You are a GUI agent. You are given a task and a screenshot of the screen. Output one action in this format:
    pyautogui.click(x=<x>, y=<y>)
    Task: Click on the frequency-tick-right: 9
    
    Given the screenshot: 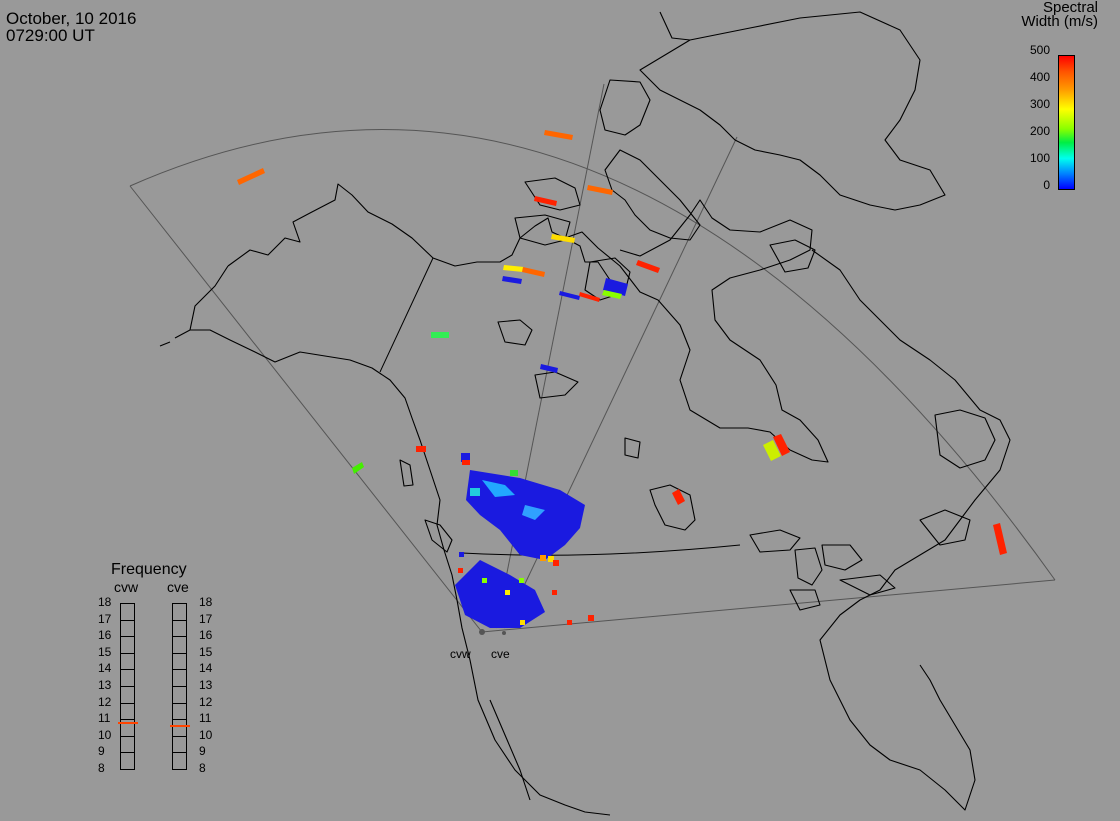 What is the action you would take?
    pyautogui.click(x=202, y=751)
    